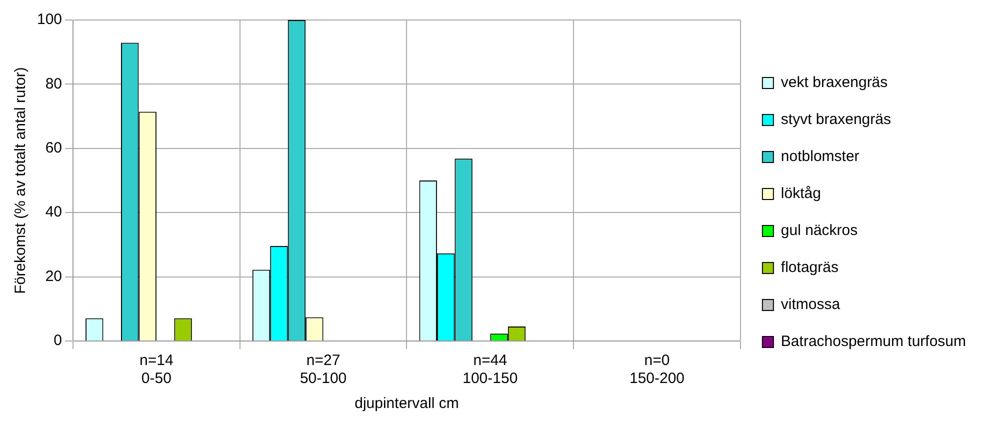 The height and width of the screenshot is (425, 994). What do you see at coordinates (809, 267) in the screenshot?
I see `legend-label: flotagräs` at bounding box center [809, 267].